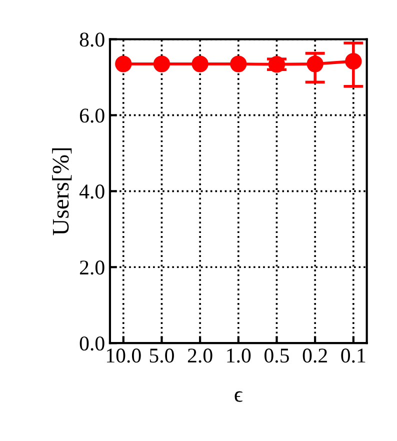 This screenshot has width=397, height=441. What do you see at coordinates (92, 343) in the screenshot?
I see `y-tick-label: 0.0` at bounding box center [92, 343].